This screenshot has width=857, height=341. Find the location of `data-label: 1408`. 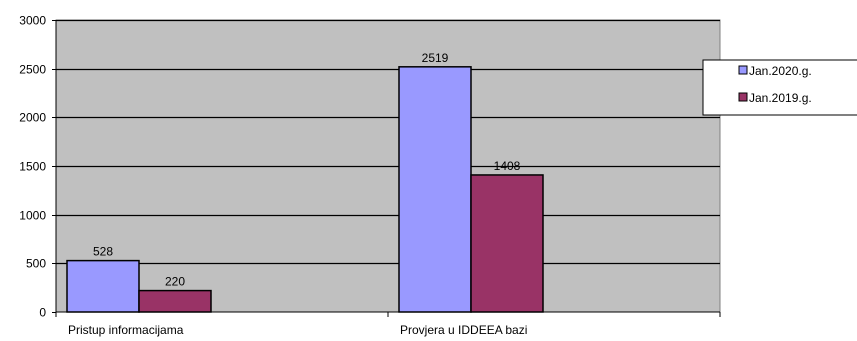

data-label: 1408 is located at coordinates (507, 166).